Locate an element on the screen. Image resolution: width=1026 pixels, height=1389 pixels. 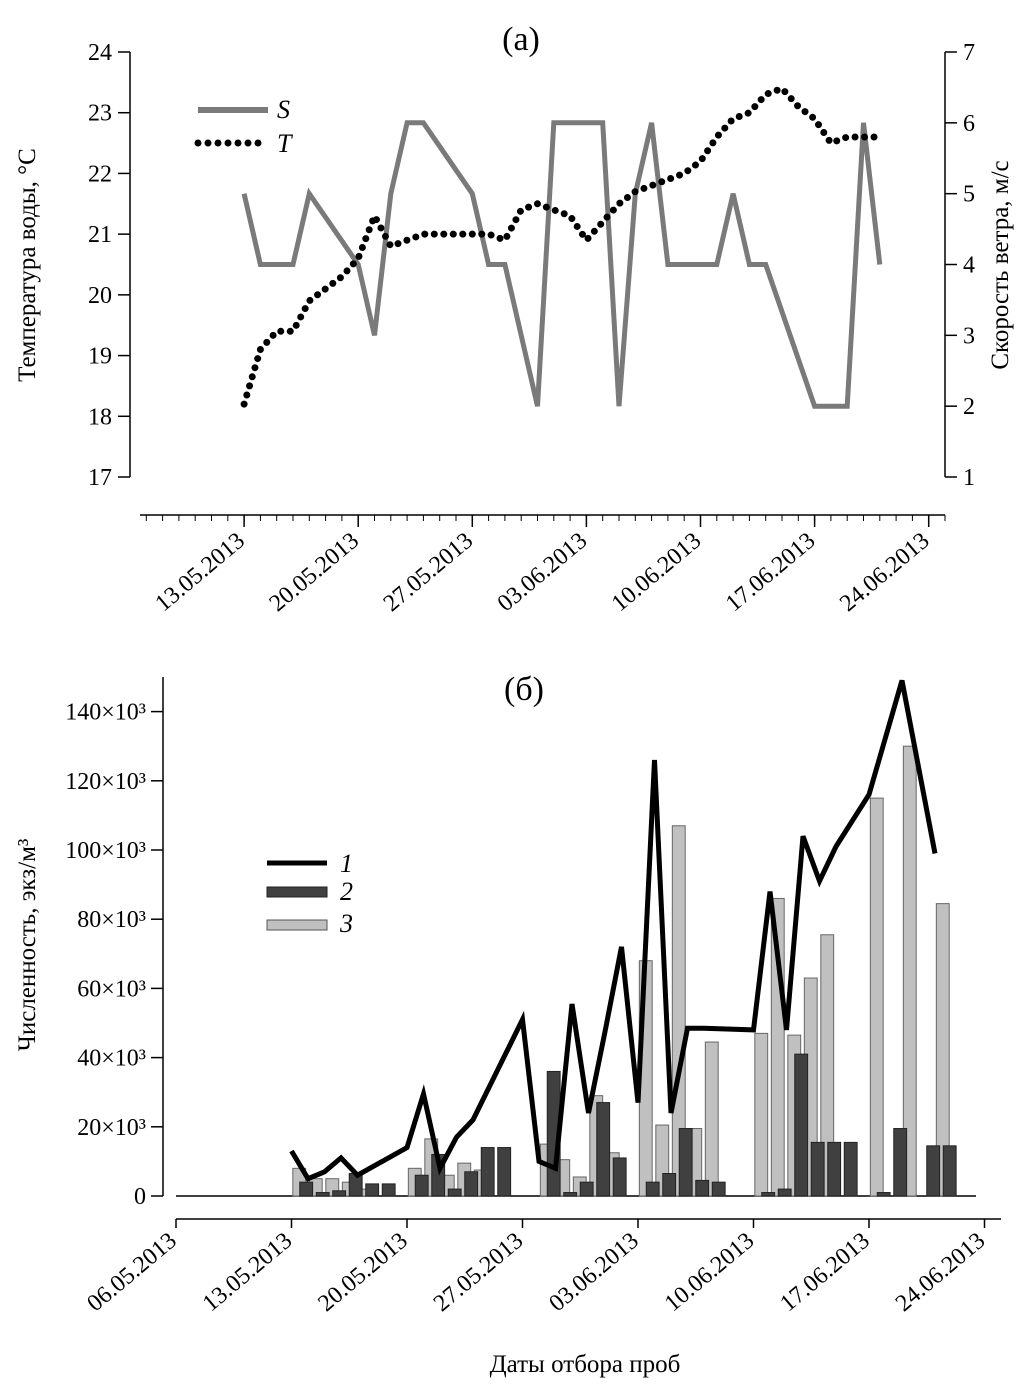
left-y-tick-label: 22 is located at coordinates (100, 174).